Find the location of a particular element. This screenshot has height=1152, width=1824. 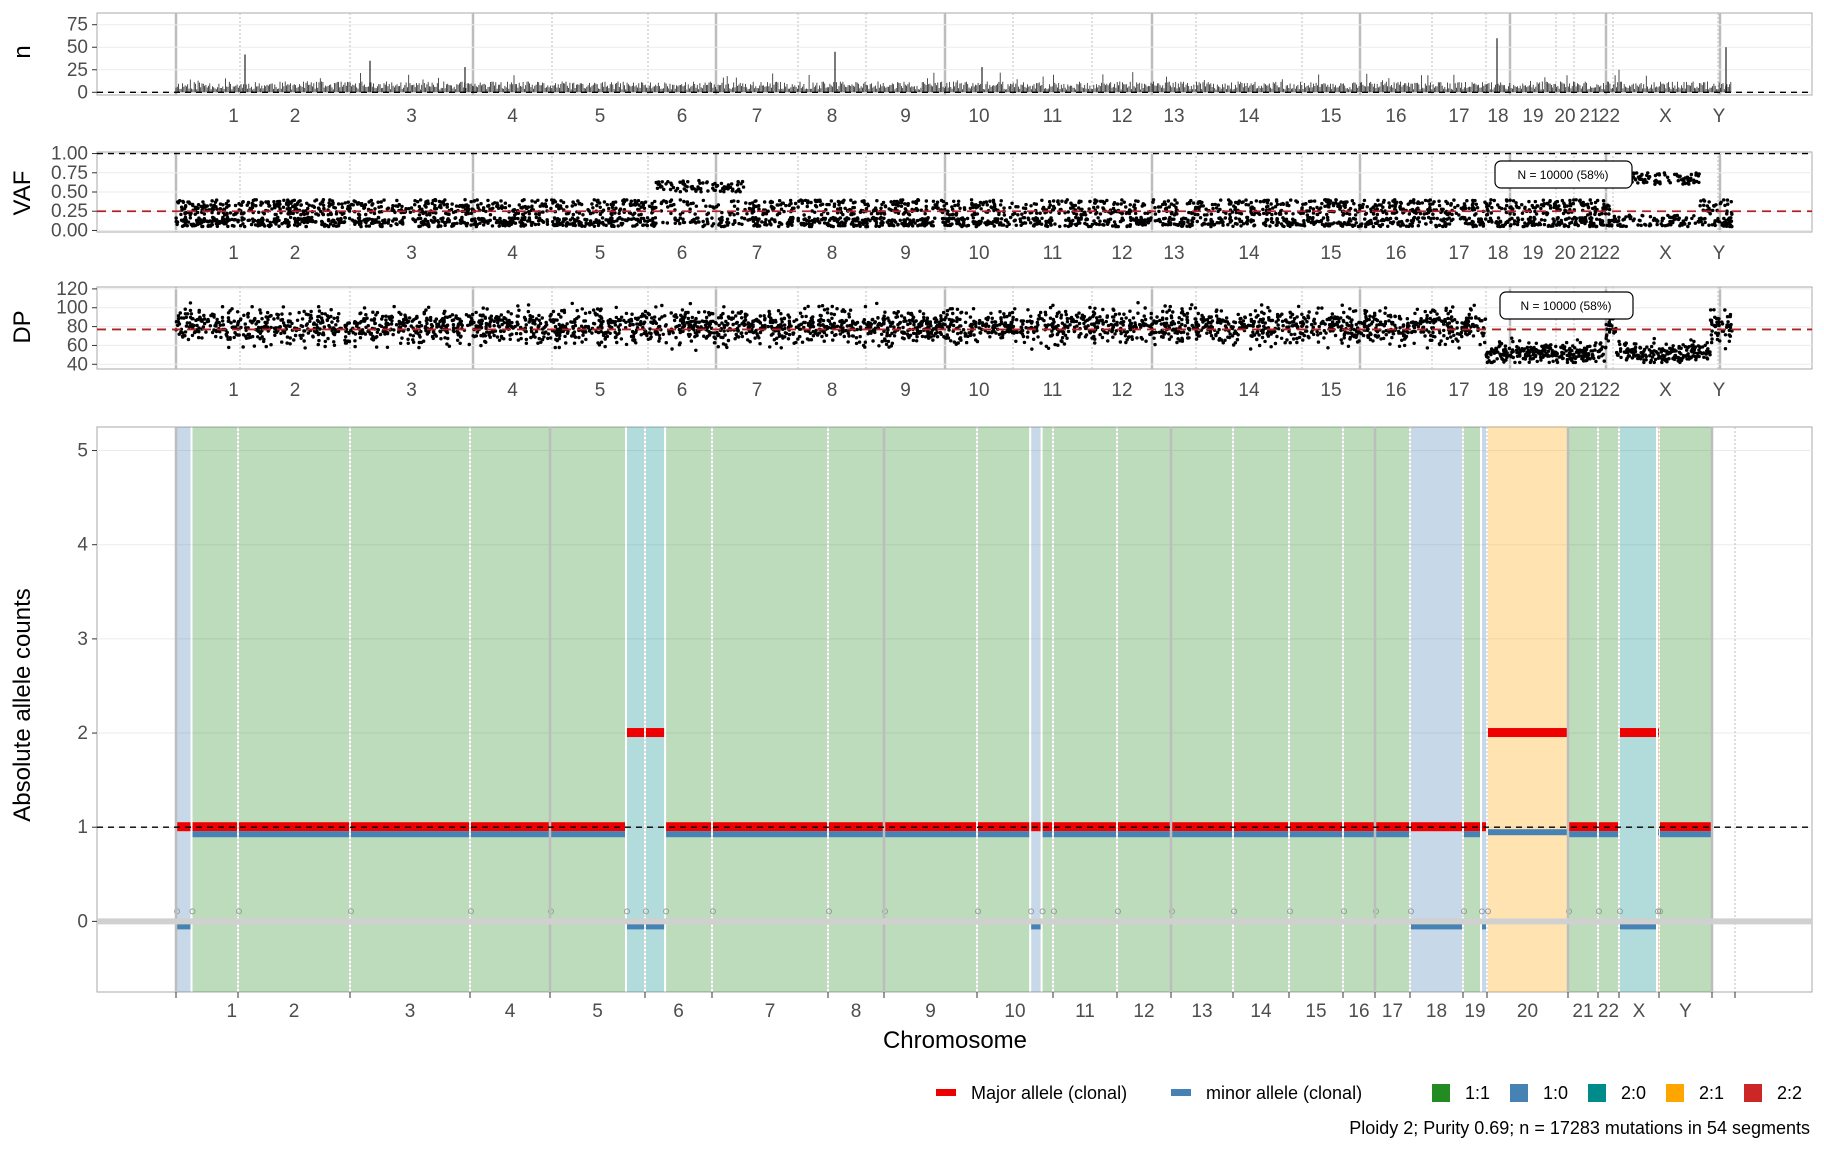

legend-label-2-0: 2:0 is located at coordinates (1633, 1093).